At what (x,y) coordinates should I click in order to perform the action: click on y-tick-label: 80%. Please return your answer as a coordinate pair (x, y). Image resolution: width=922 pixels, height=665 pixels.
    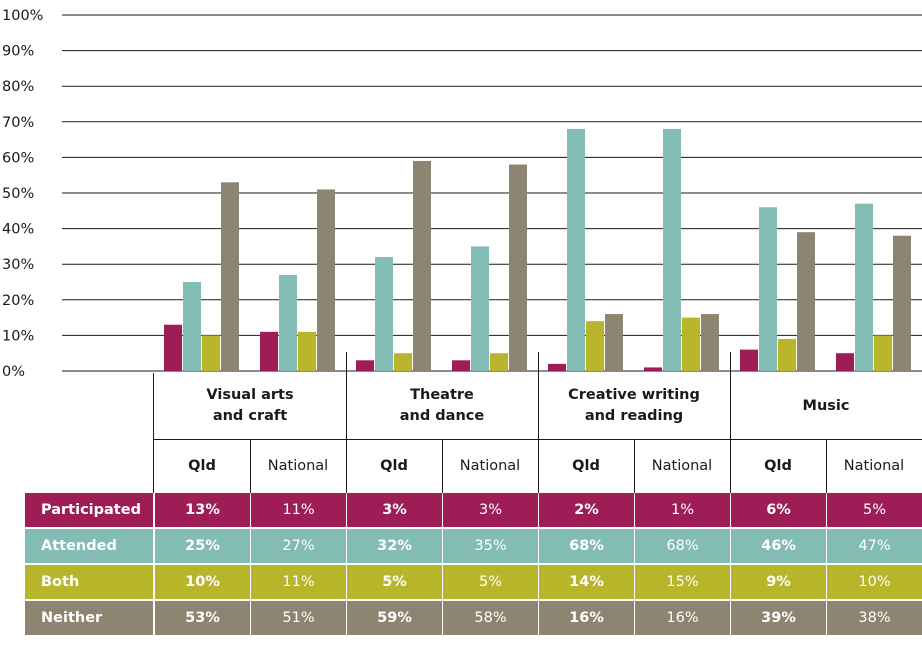
    Looking at the image, I should click on (18, 87).